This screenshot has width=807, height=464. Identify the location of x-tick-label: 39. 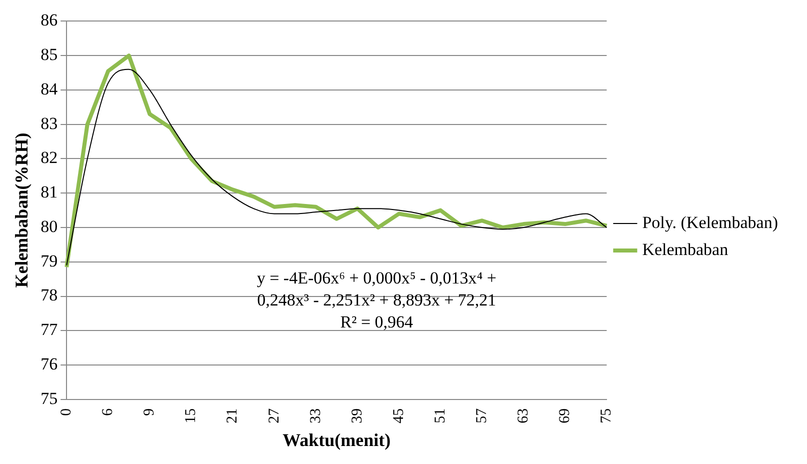
(357, 416).